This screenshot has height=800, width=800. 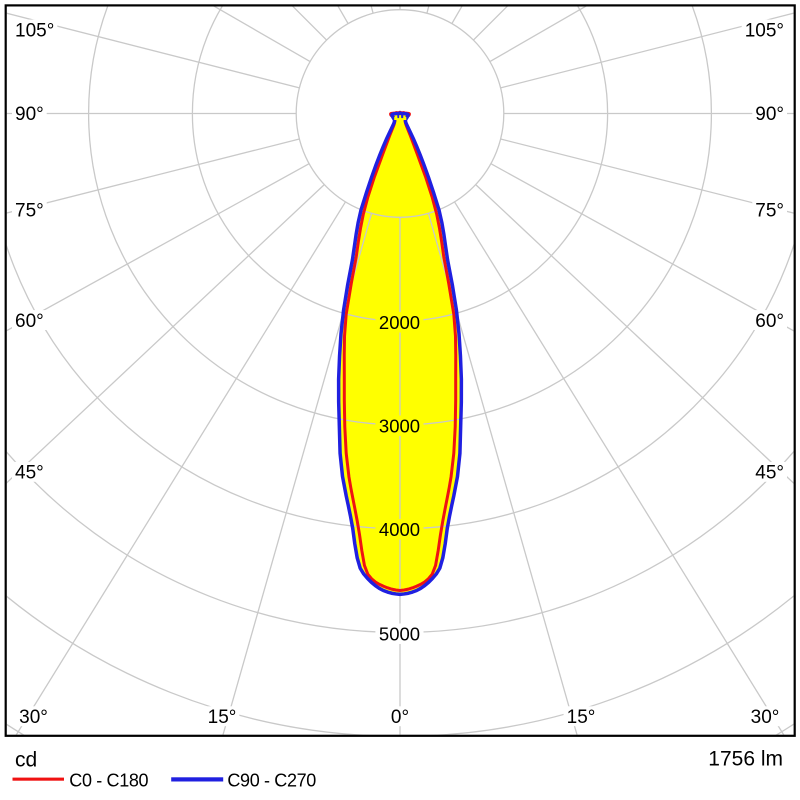 I want to click on svg-text: 1756 lm, so click(x=745, y=759).